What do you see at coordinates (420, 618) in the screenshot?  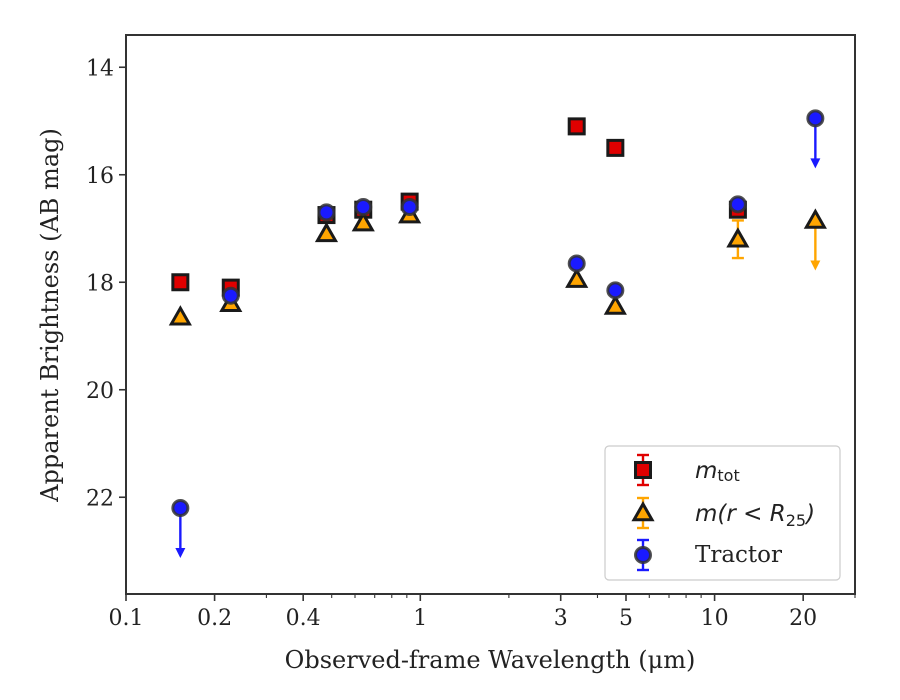 I see `x-tick-label-3: 1` at bounding box center [420, 618].